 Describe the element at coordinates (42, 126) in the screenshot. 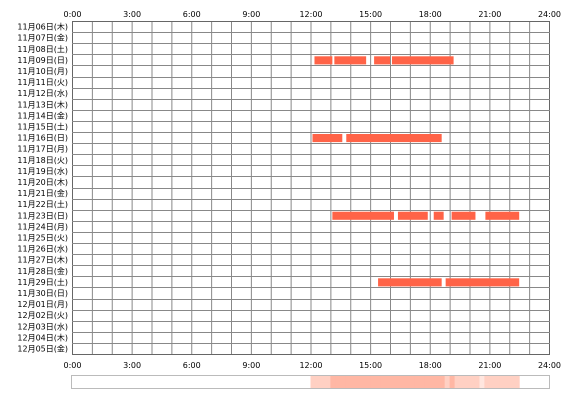

I see `row-label: 11月15日(土)` at that location.